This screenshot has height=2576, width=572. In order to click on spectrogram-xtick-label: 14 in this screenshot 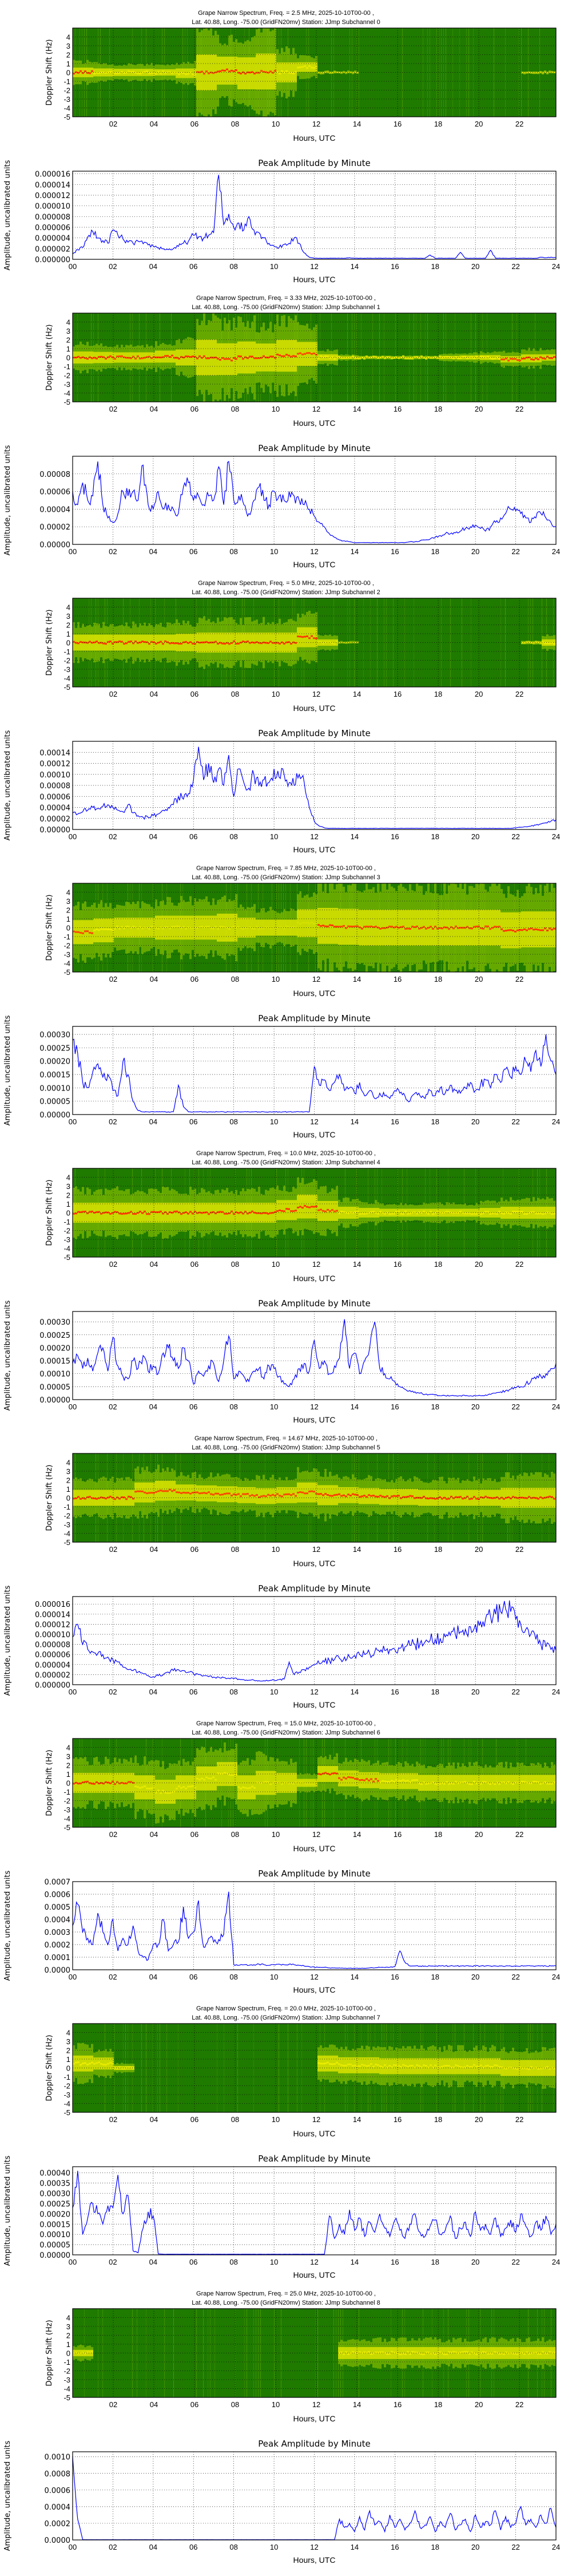, I will do `click(357, 409)`.